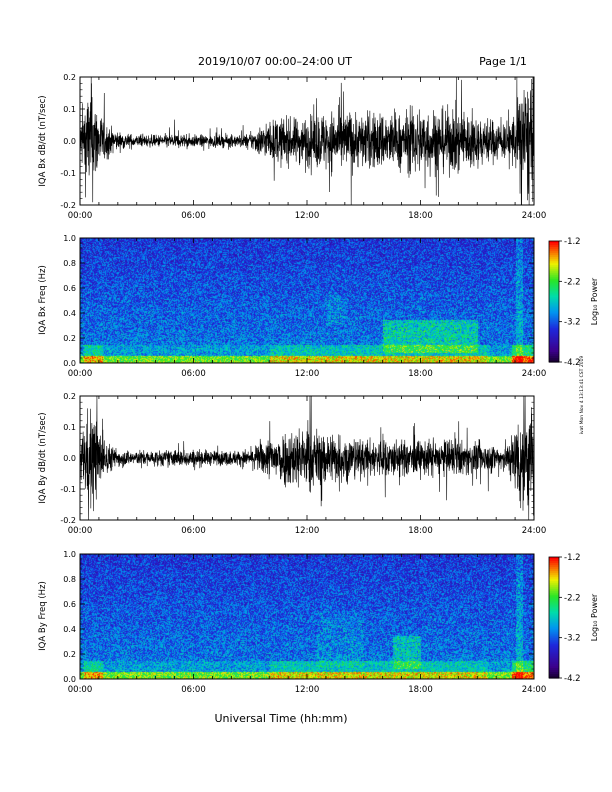 The width and height of the screenshot is (612, 792). I want to click on bx-dbdt-trace, so click(307, 141).